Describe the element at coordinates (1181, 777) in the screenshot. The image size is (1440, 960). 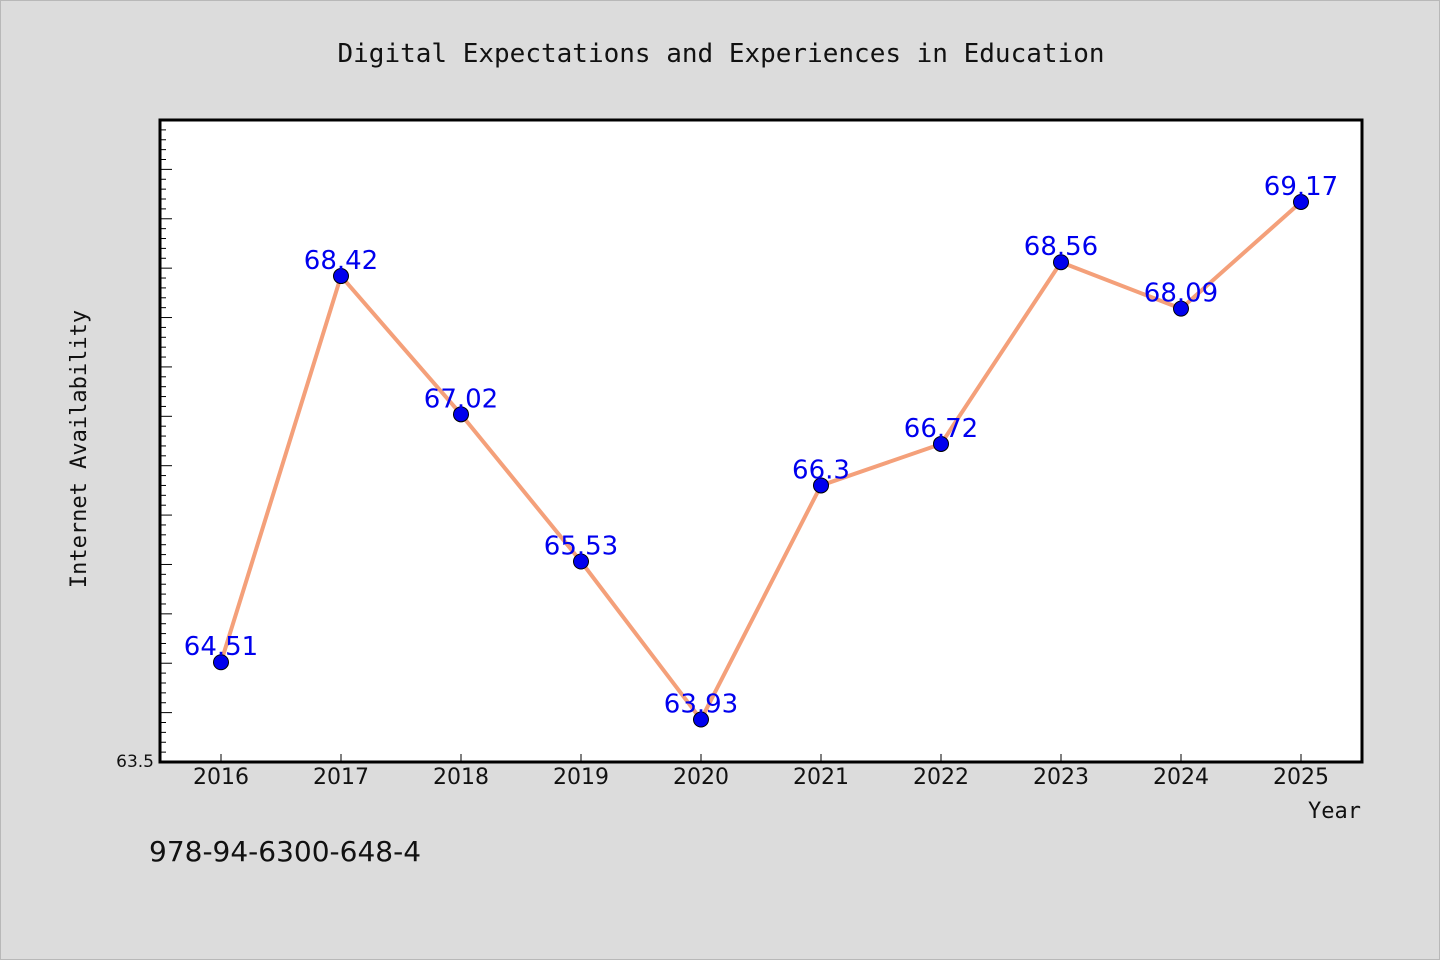
I see `x-tick-label: 2024` at that location.